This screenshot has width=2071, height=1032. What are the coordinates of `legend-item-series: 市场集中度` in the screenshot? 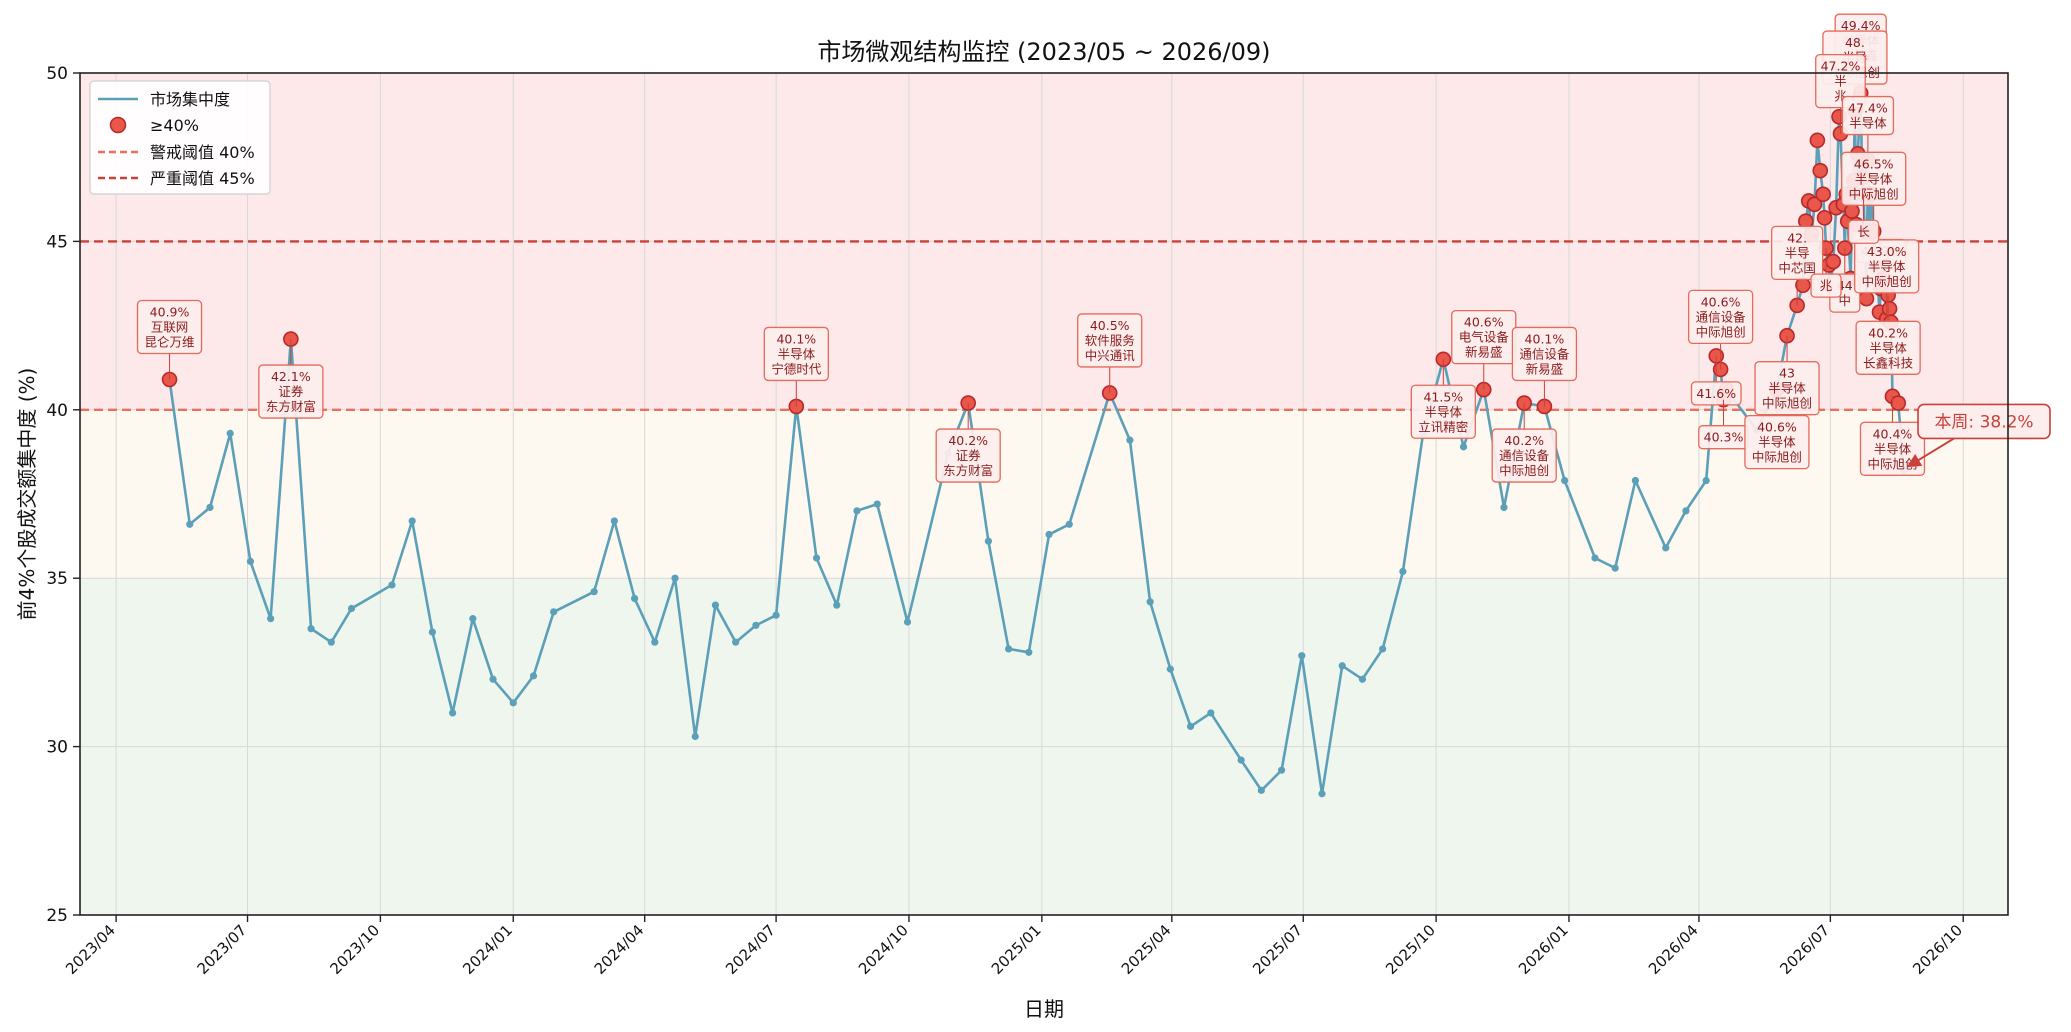 It's located at (190, 99).